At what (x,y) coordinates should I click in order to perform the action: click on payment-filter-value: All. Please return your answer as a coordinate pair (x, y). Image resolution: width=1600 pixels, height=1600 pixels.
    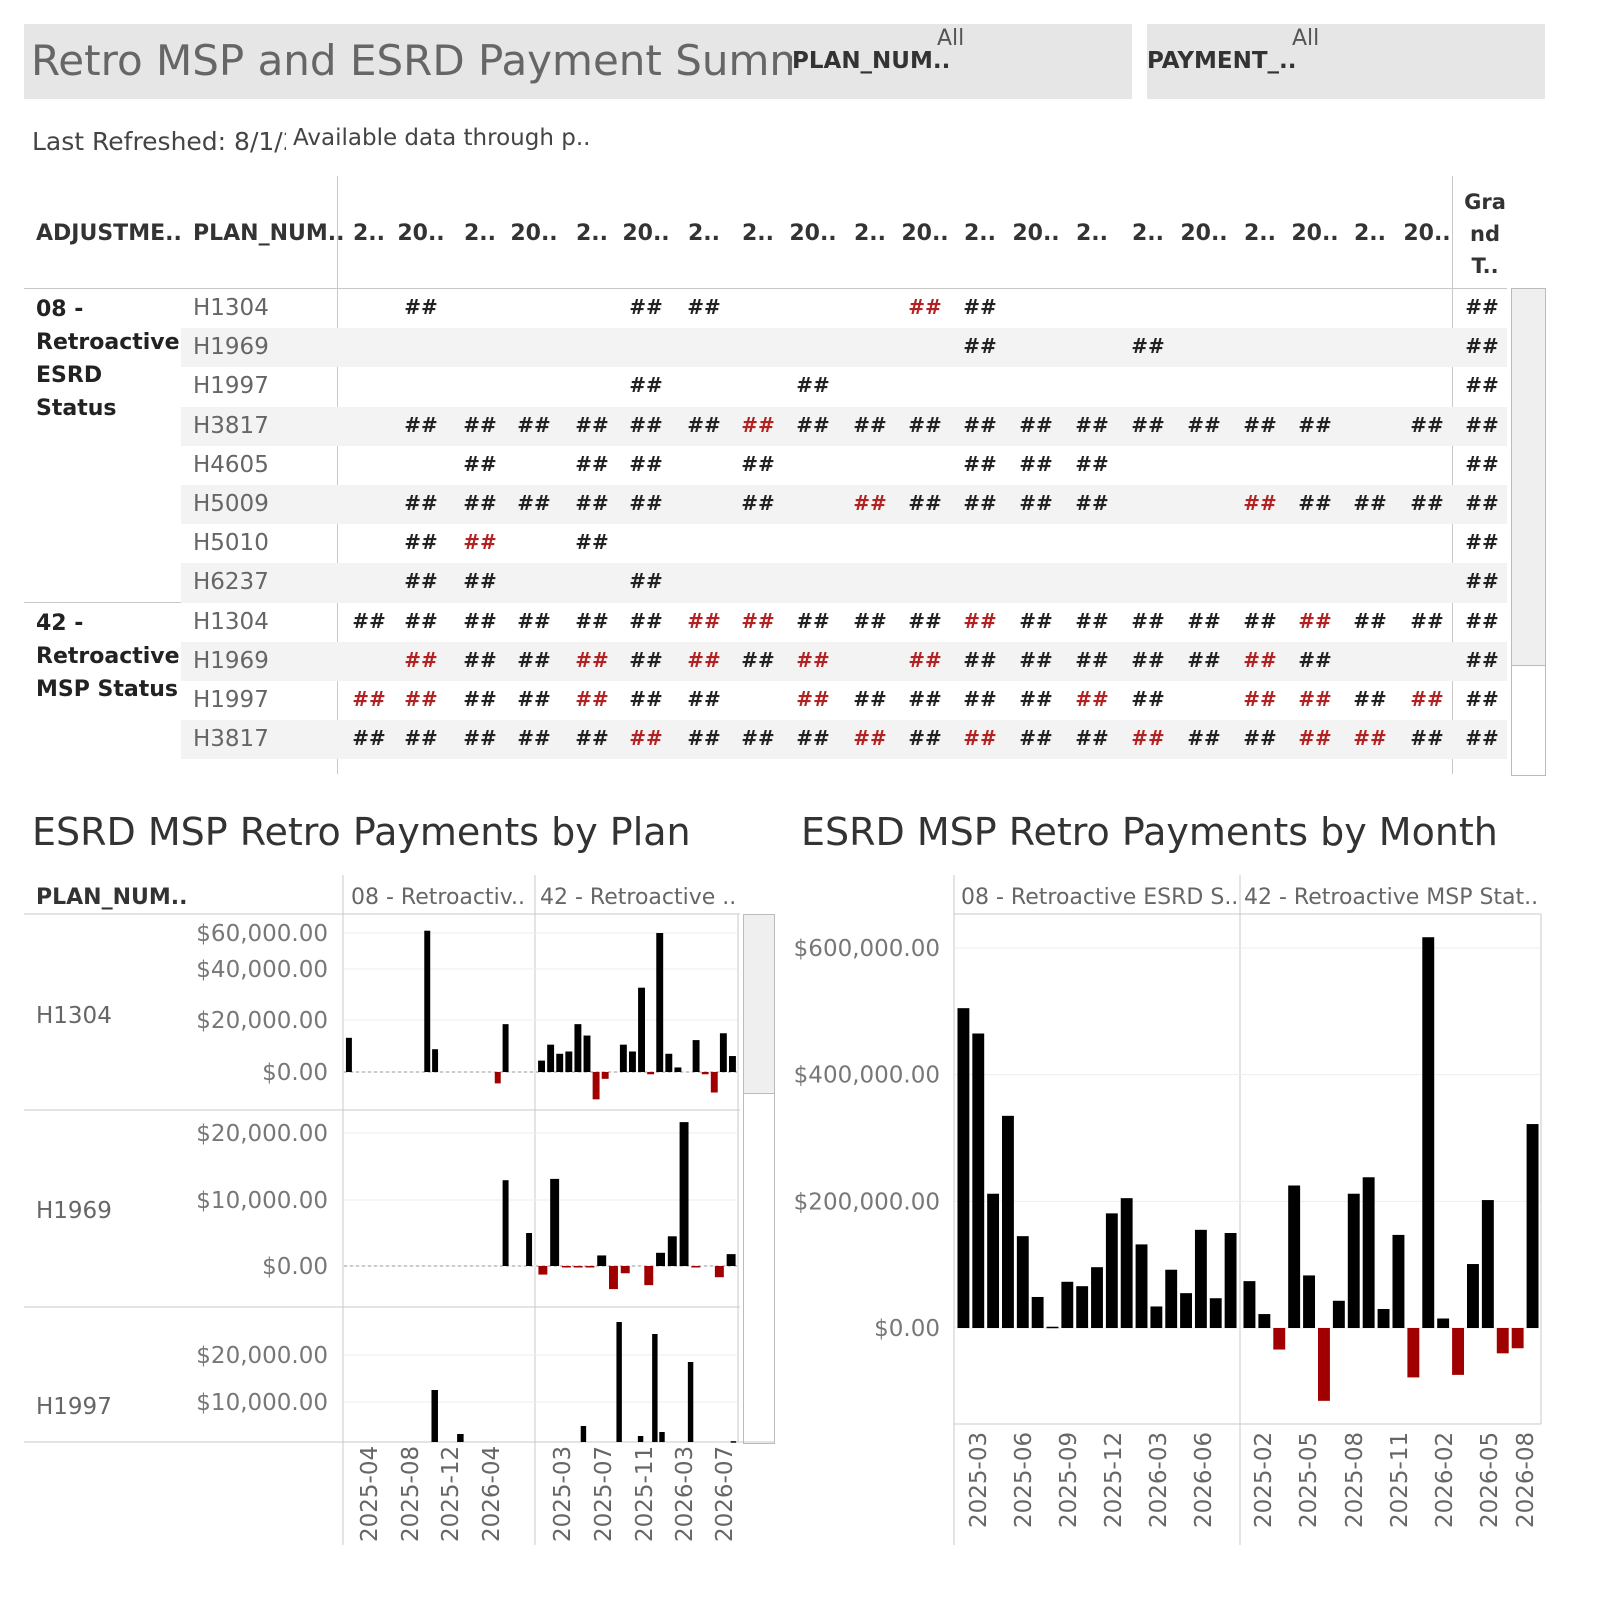
    Looking at the image, I should click on (1306, 38).